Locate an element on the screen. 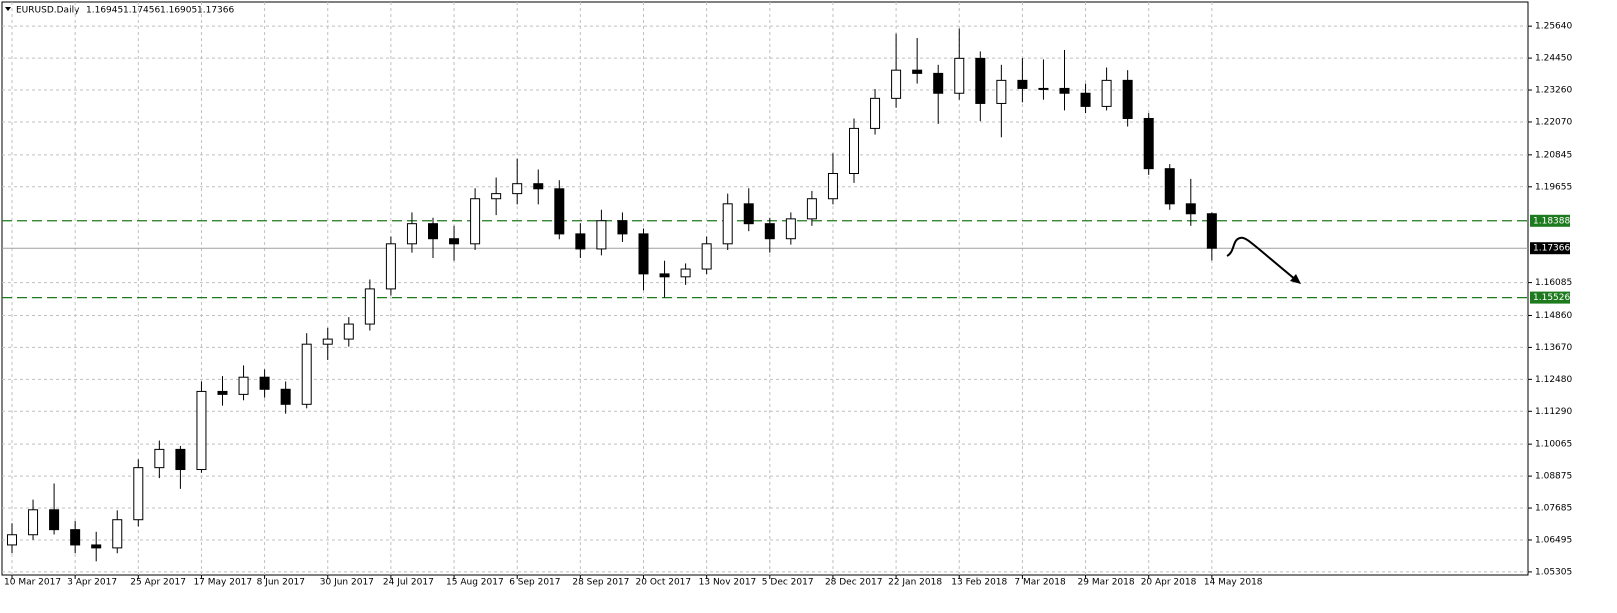 This screenshot has height=613, width=1617. x-tick-label: 13 Nov 2017 is located at coordinates (728, 583).